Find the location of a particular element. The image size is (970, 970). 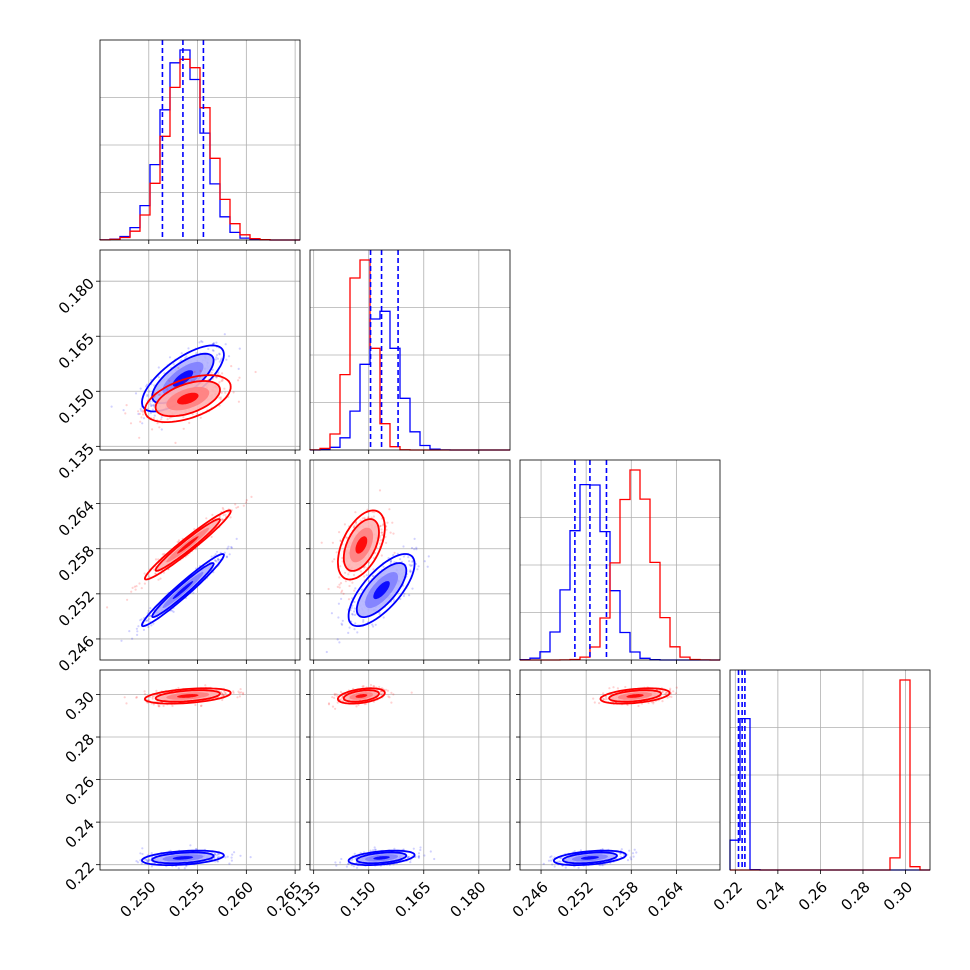

x-tick-label-0-1: 0.255 is located at coordinates (186, 899).